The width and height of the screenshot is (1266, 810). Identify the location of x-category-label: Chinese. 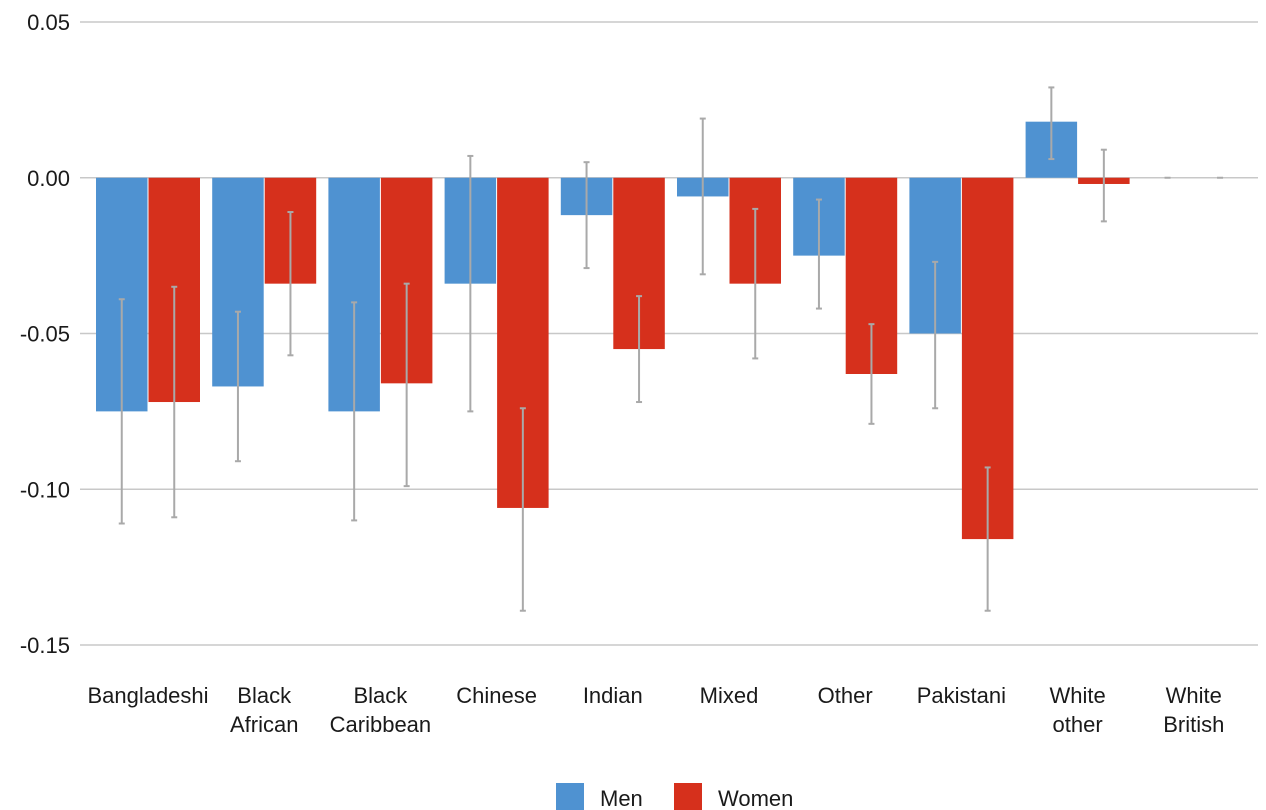
(496, 695).